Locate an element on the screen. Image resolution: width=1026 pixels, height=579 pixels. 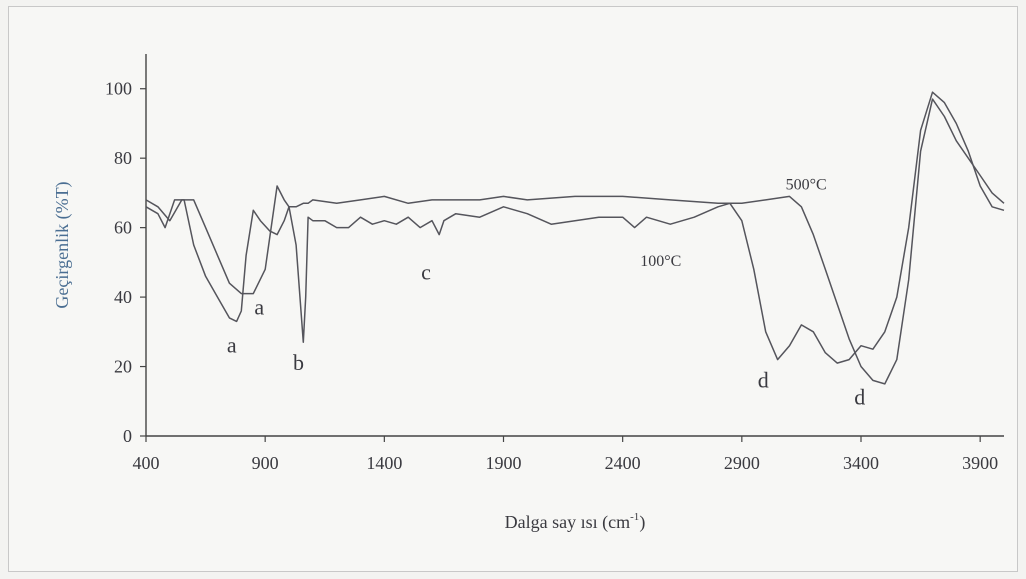
y-tick-label: 80 is located at coordinates (123, 158).